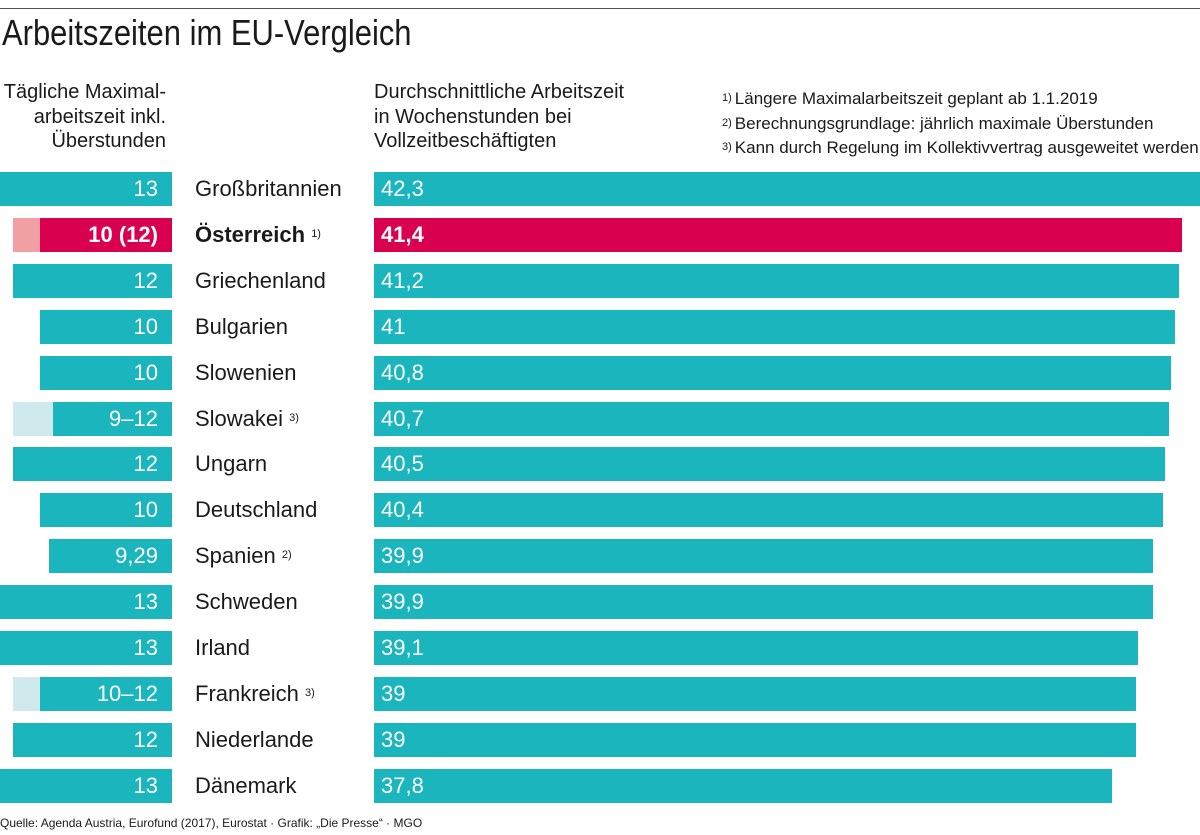 This screenshot has width=1200, height=835. Describe the element at coordinates (243, 556) in the screenshot. I see `country-label: Spanien 2)` at that location.